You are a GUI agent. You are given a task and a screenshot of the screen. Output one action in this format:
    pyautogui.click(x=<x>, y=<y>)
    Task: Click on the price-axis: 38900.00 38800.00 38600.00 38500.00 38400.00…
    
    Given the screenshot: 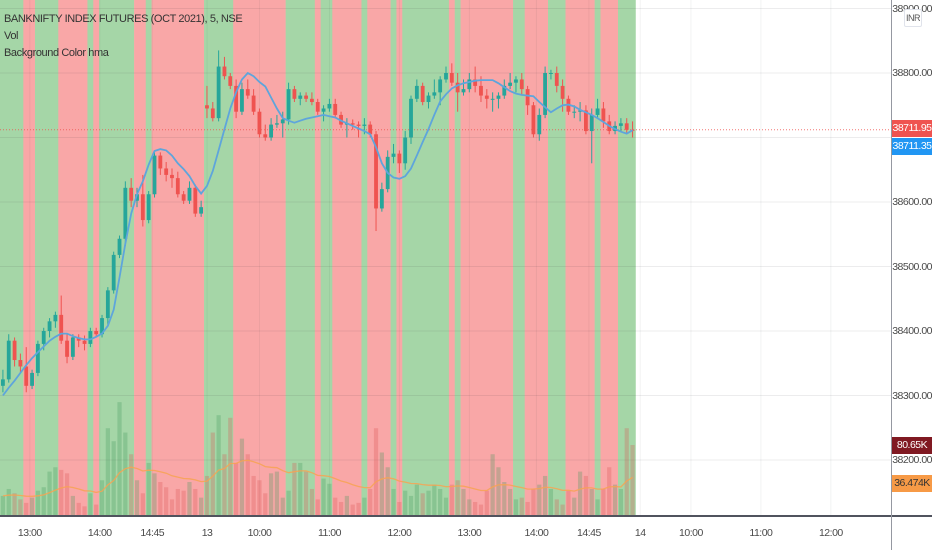 What is the action you would take?
    pyautogui.click(x=911, y=257)
    